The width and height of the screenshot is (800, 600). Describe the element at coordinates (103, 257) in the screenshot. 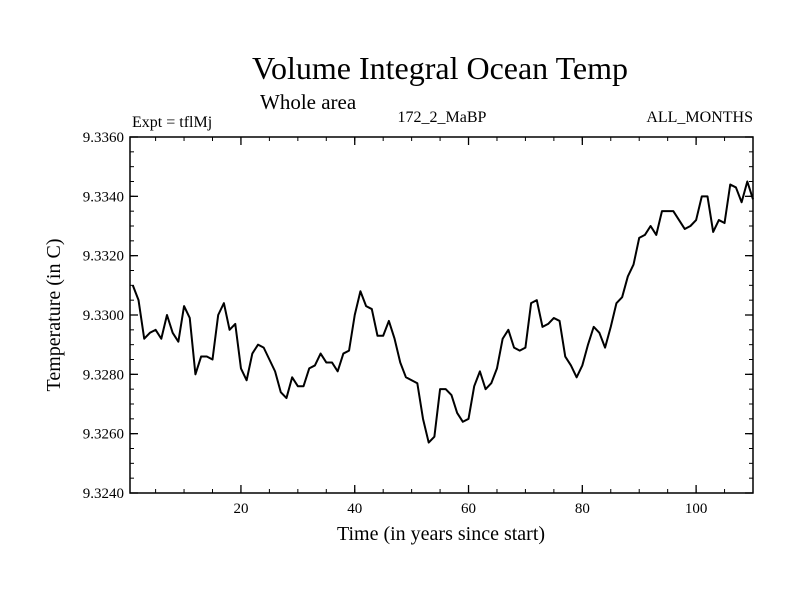

I see `y-tick-label: 9.3320` at that location.